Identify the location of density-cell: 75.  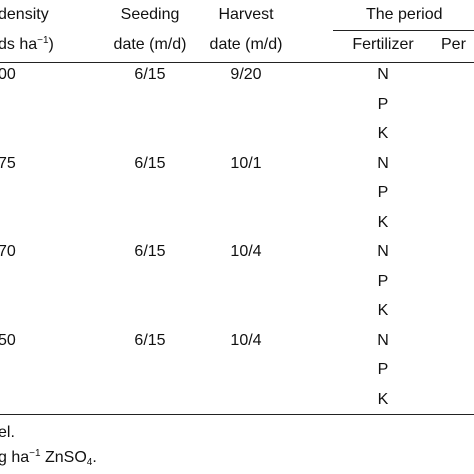
(8, 163).